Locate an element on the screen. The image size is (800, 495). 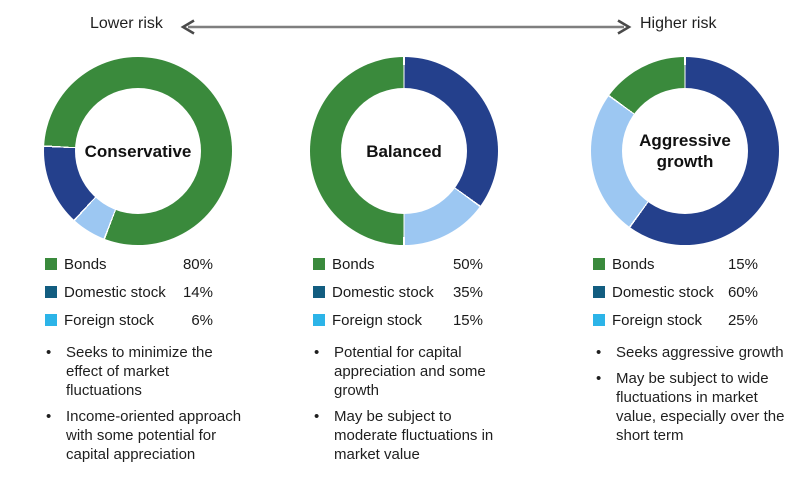
legend-row-domestic-stock: Domestic stock 35% is located at coordinates (398, 292).